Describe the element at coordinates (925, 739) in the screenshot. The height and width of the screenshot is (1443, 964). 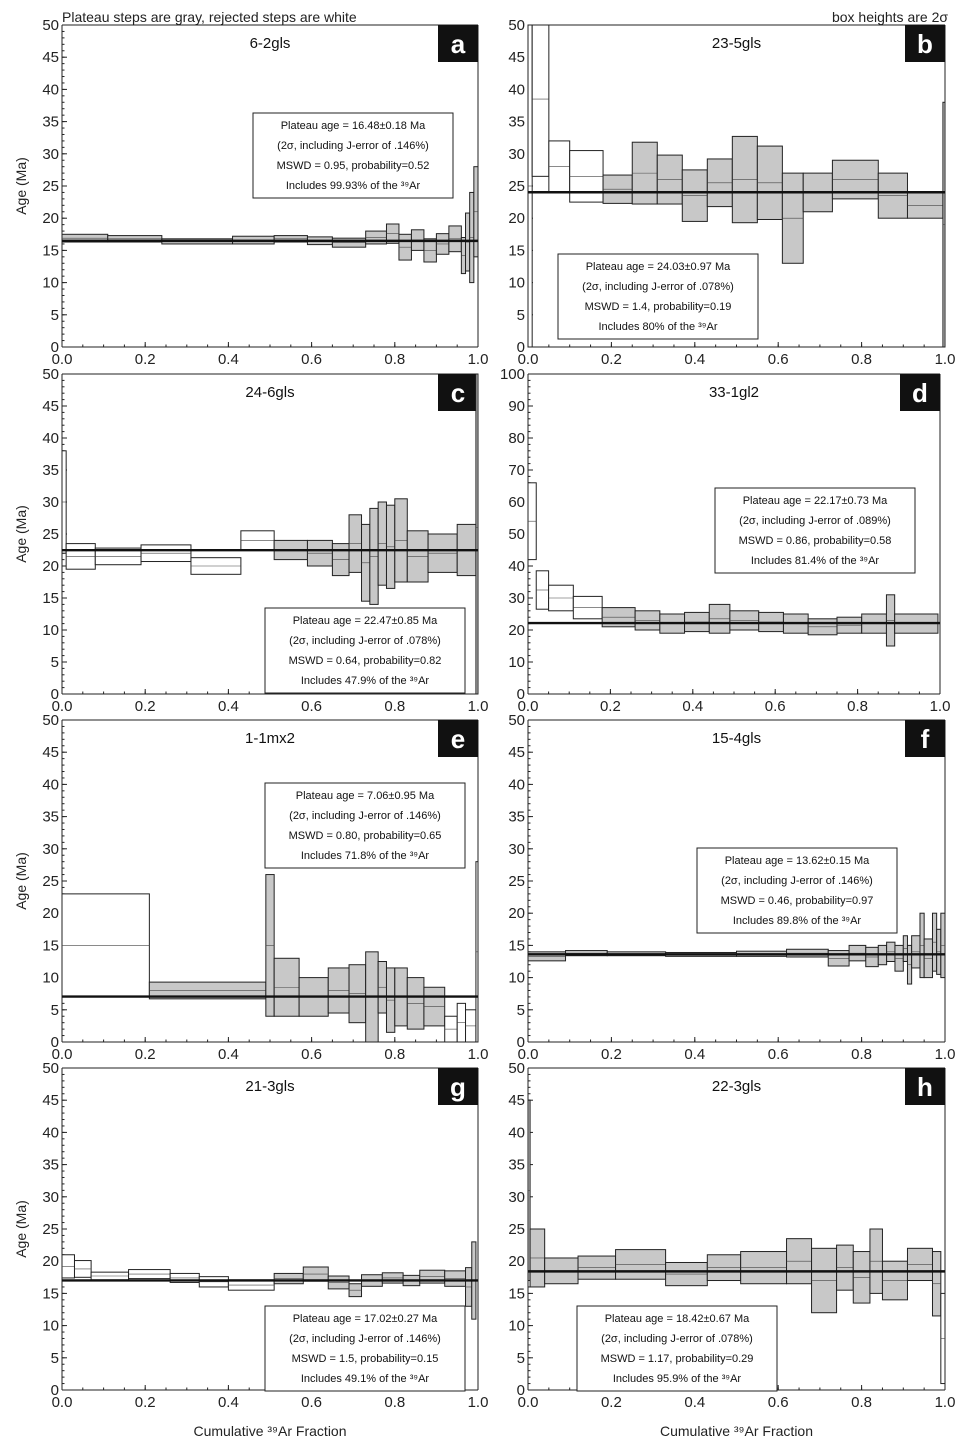
I see `panel-letter: f` at that location.